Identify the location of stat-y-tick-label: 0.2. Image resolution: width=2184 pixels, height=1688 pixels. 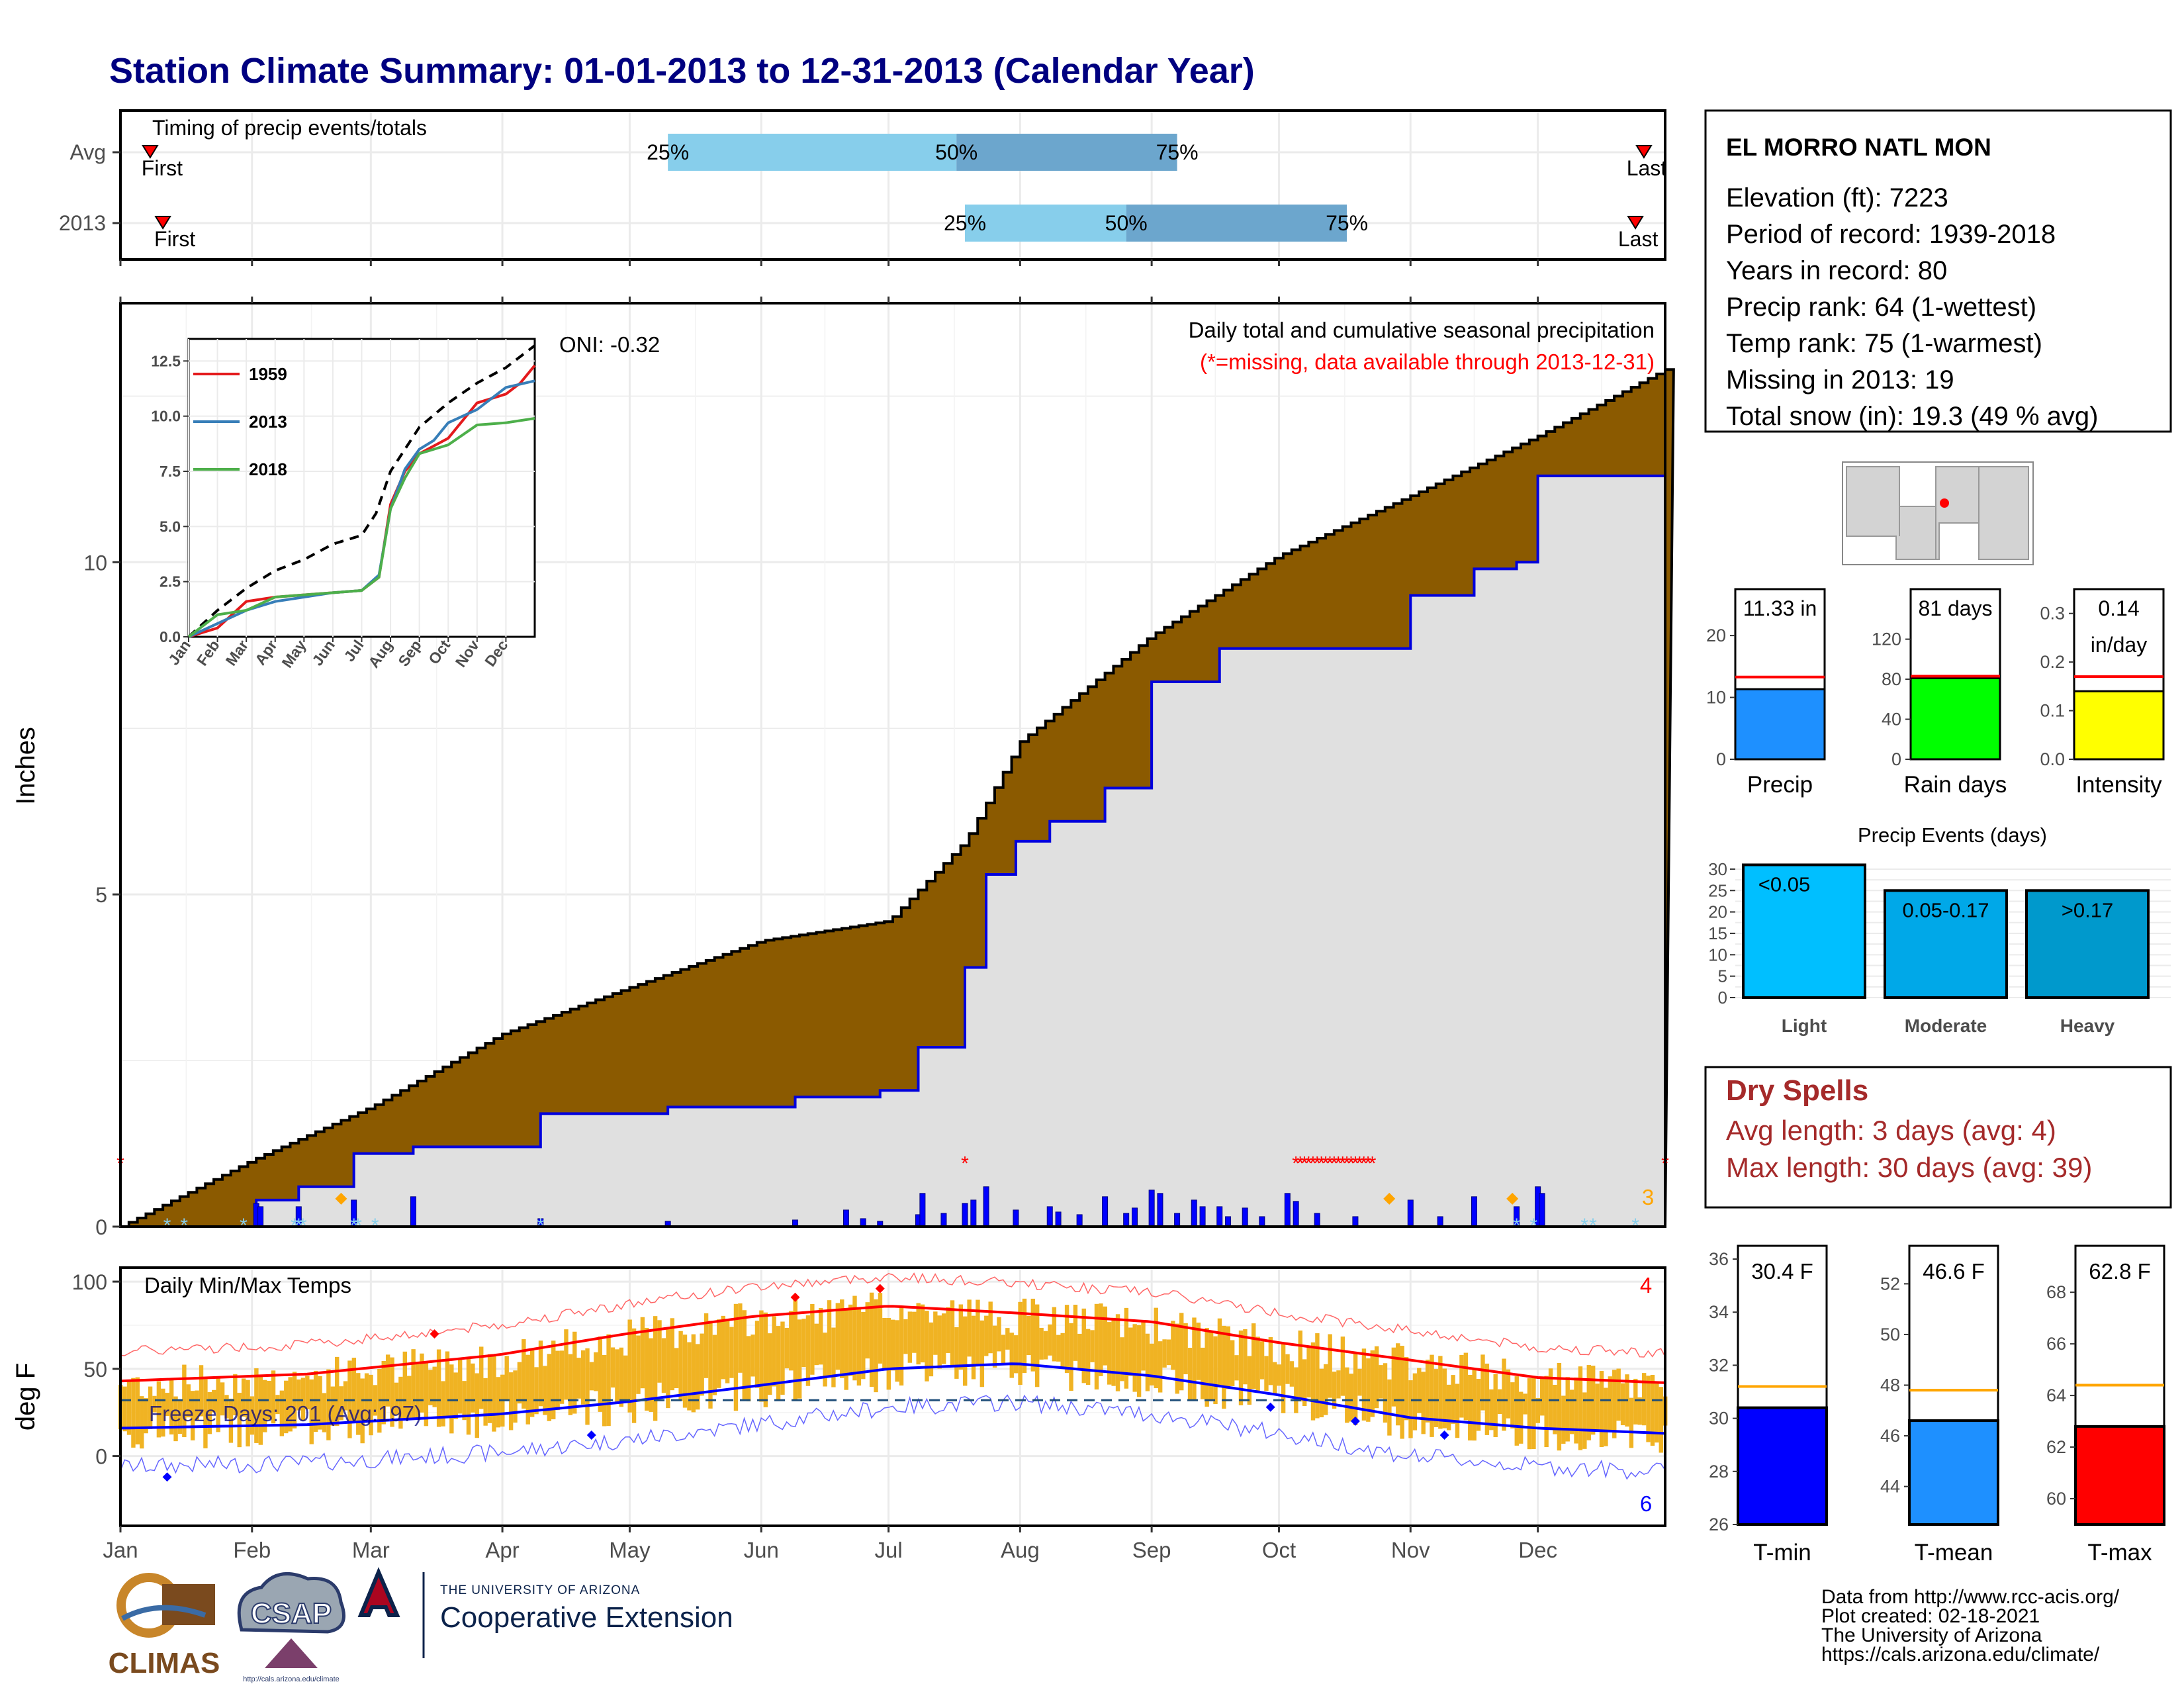
(2052, 662).